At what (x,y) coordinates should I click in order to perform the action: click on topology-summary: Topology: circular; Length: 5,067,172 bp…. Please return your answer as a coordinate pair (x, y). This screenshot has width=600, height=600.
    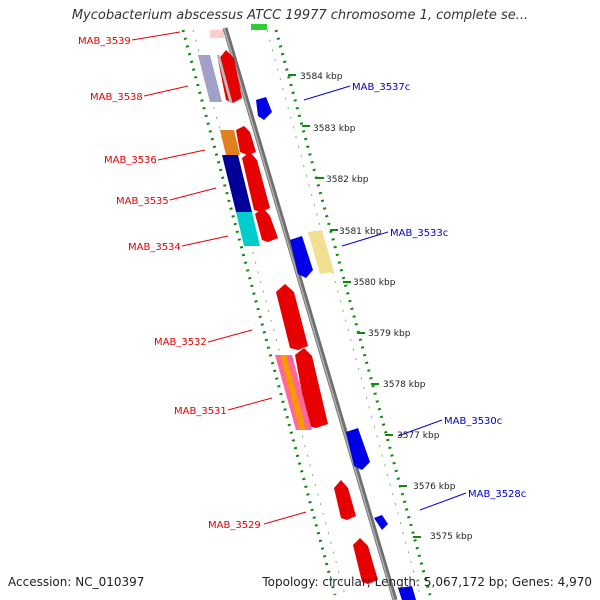
    Looking at the image, I should click on (427, 582).